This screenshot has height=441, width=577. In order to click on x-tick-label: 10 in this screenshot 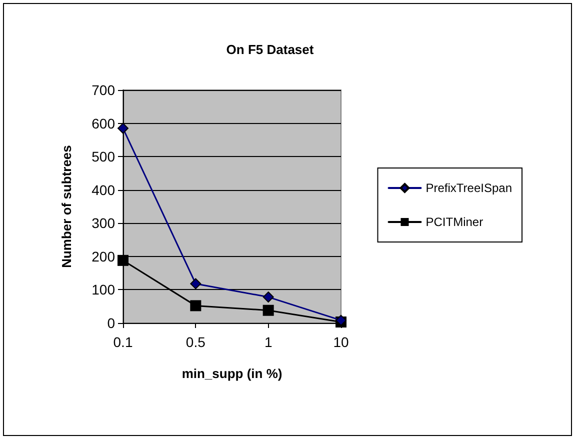, I will do `click(341, 342)`.